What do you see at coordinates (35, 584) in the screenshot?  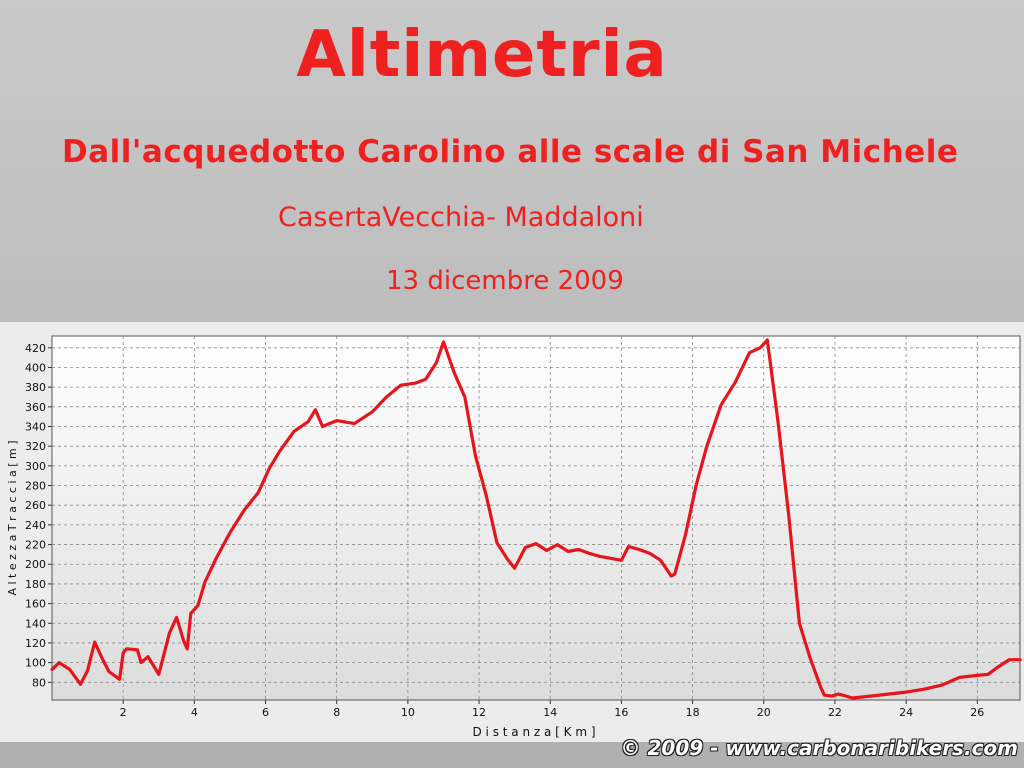 I see `y-tick-label: 180` at bounding box center [35, 584].